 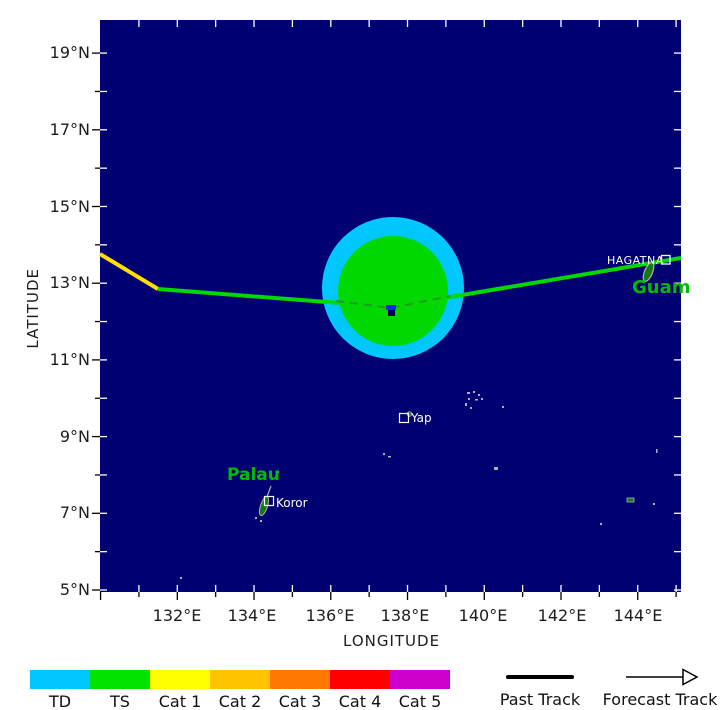 What do you see at coordinates (392, 641) in the screenshot?
I see `x-axis-title: LONGITUDE` at bounding box center [392, 641].